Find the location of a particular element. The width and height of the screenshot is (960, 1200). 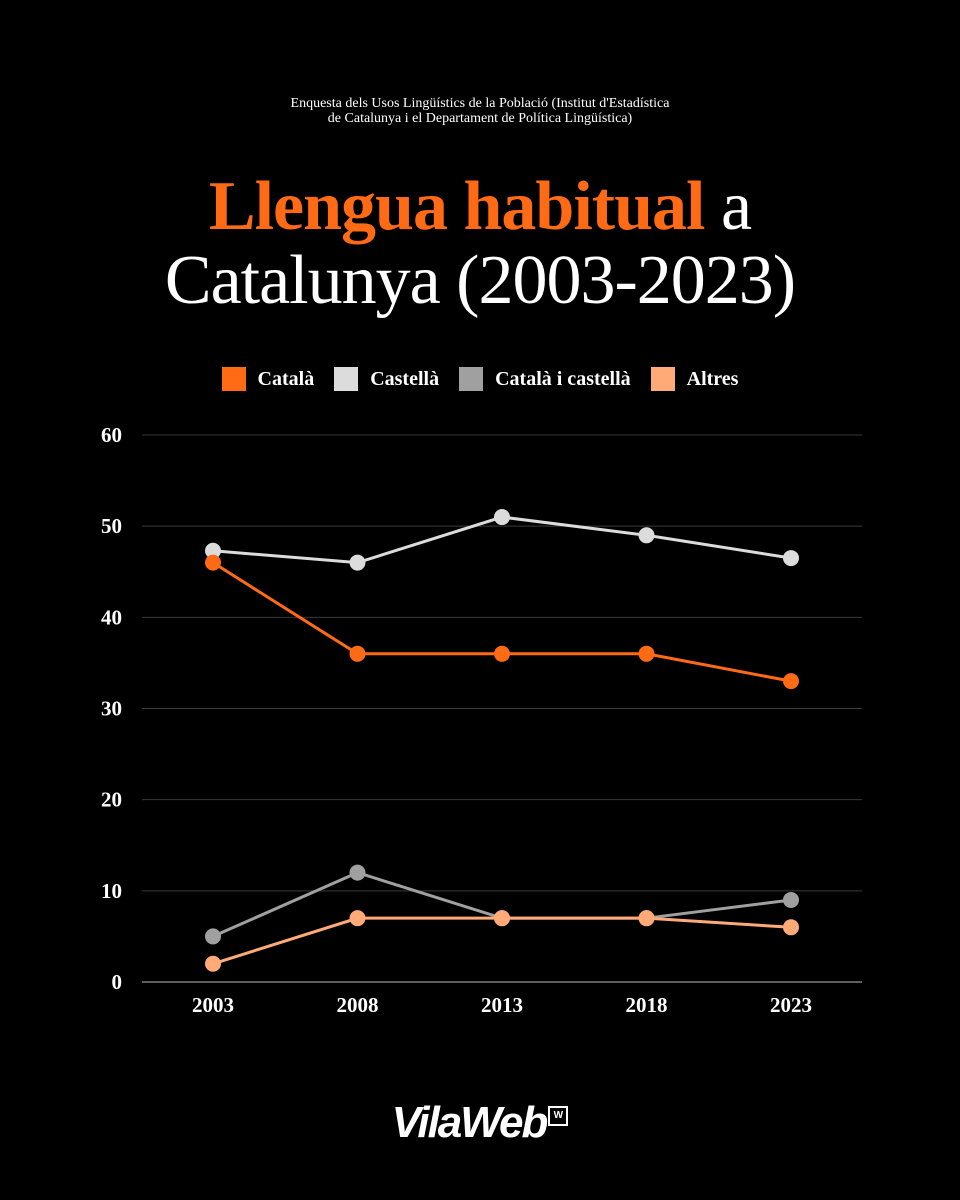

legend-item: Castellà is located at coordinates (386, 379).